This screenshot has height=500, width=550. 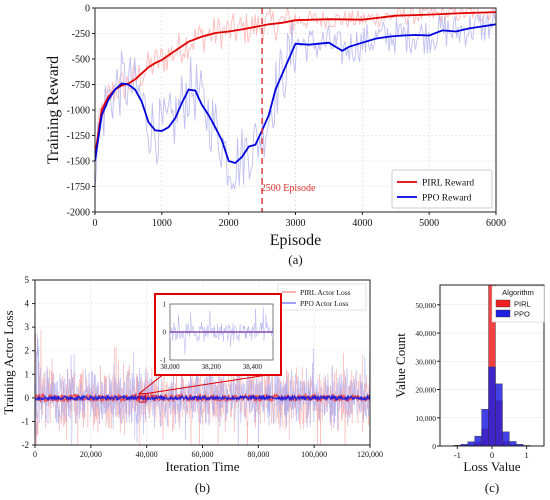 I want to click on inset-y-tick-label: 1, so click(x=165, y=305).